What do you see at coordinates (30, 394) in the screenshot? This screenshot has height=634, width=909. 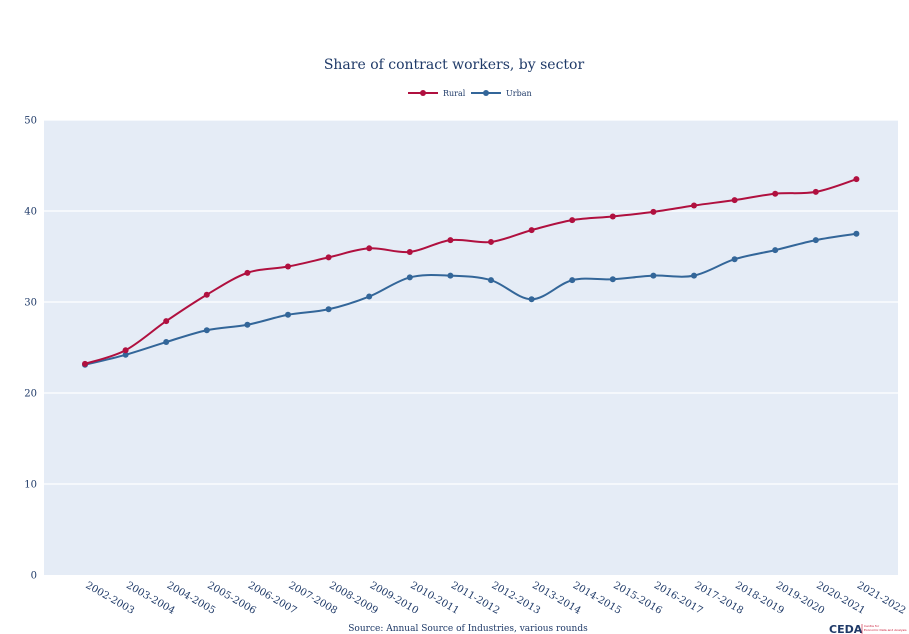 I see `y-tick-label: 20` at bounding box center [30, 394].